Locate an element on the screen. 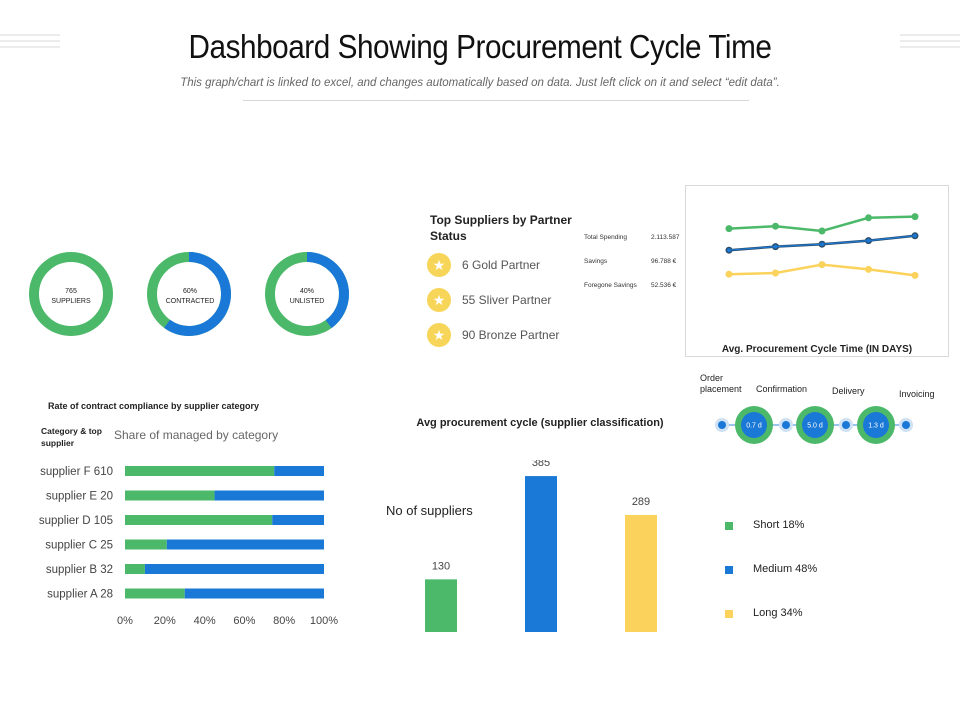 This screenshot has height=720, width=960. step-label-confirmation: Confirmation is located at coordinates (782, 389).